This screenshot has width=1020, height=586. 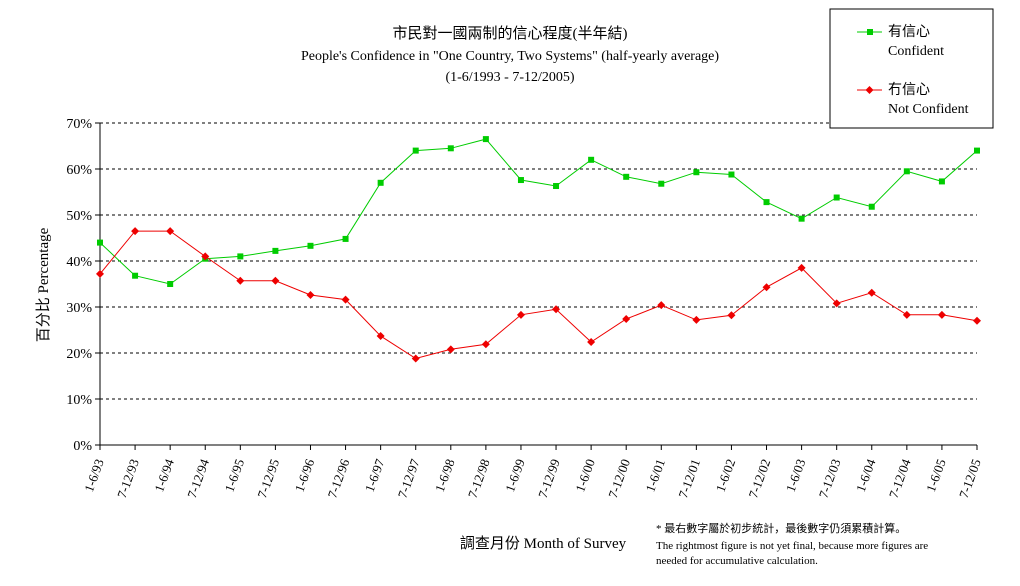 What do you see at coordinates (79, 216) in the screenshot?
I see `y-tick-label: 50%` at bounding box center [79, 216].